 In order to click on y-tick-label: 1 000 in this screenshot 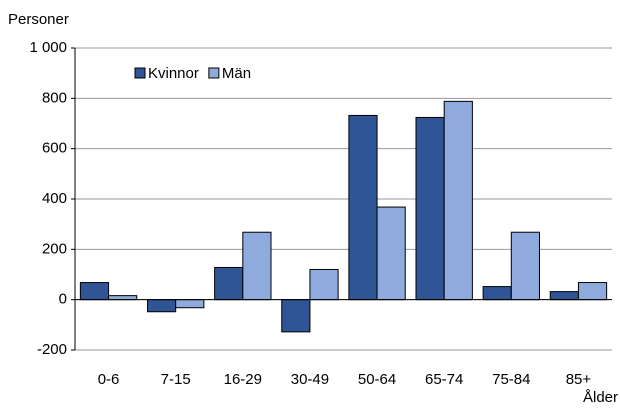, I will do `click(48, 47)`.